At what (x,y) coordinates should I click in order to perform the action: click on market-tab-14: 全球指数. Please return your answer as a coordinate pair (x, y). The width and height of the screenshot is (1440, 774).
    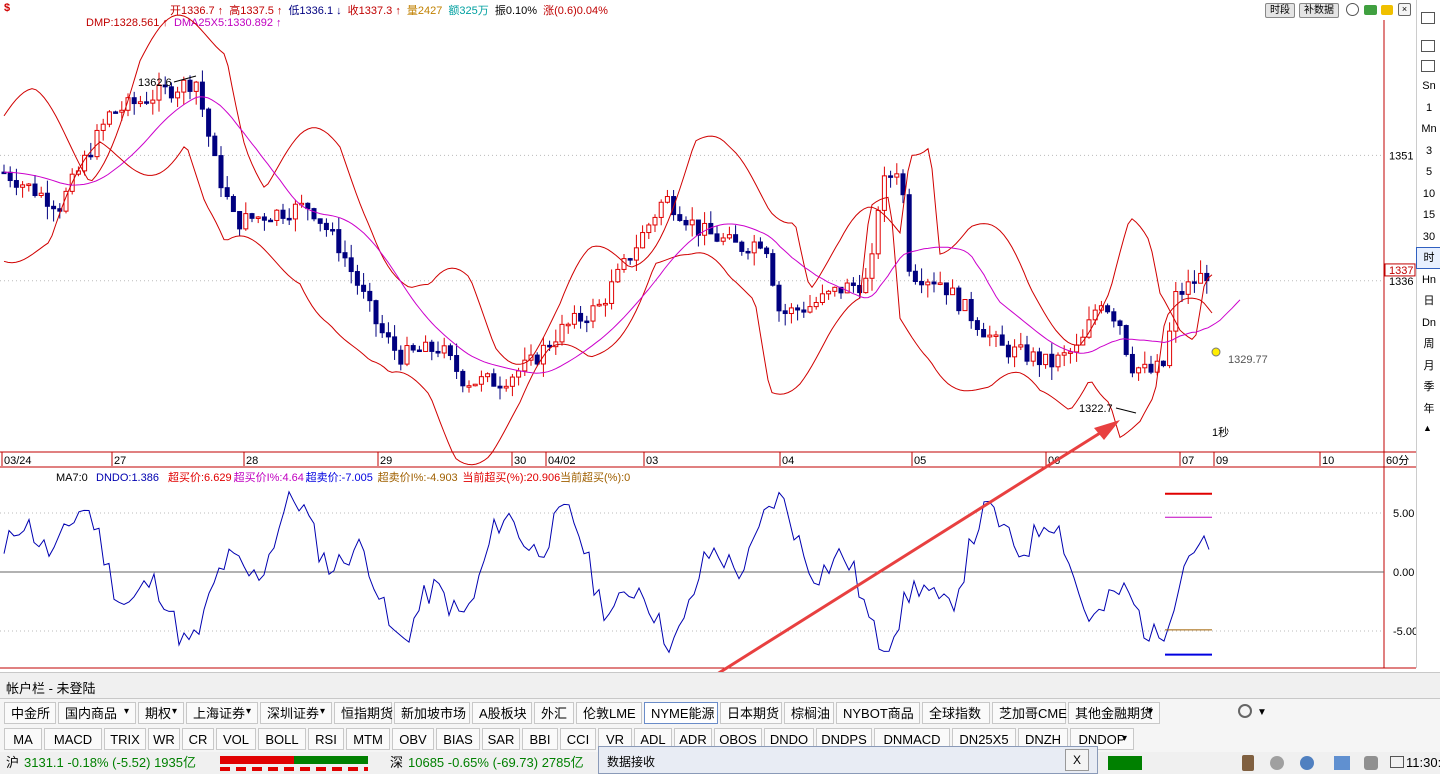
    Looking at the image, I should click on (956, 713).